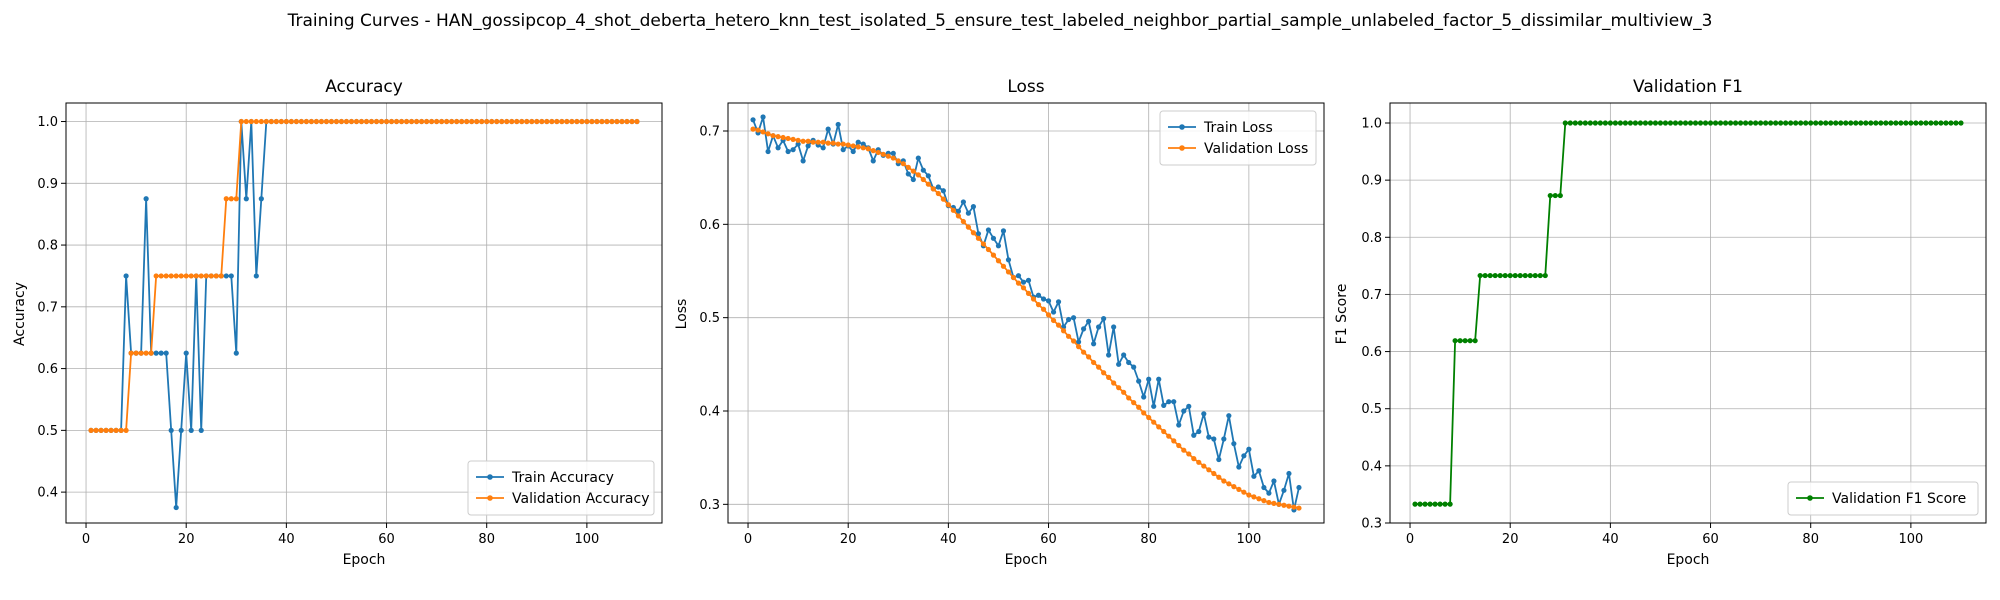  Describe the element at coordinates (1883, 498) in the screenshot. I see `f1-legend-box` at that location.